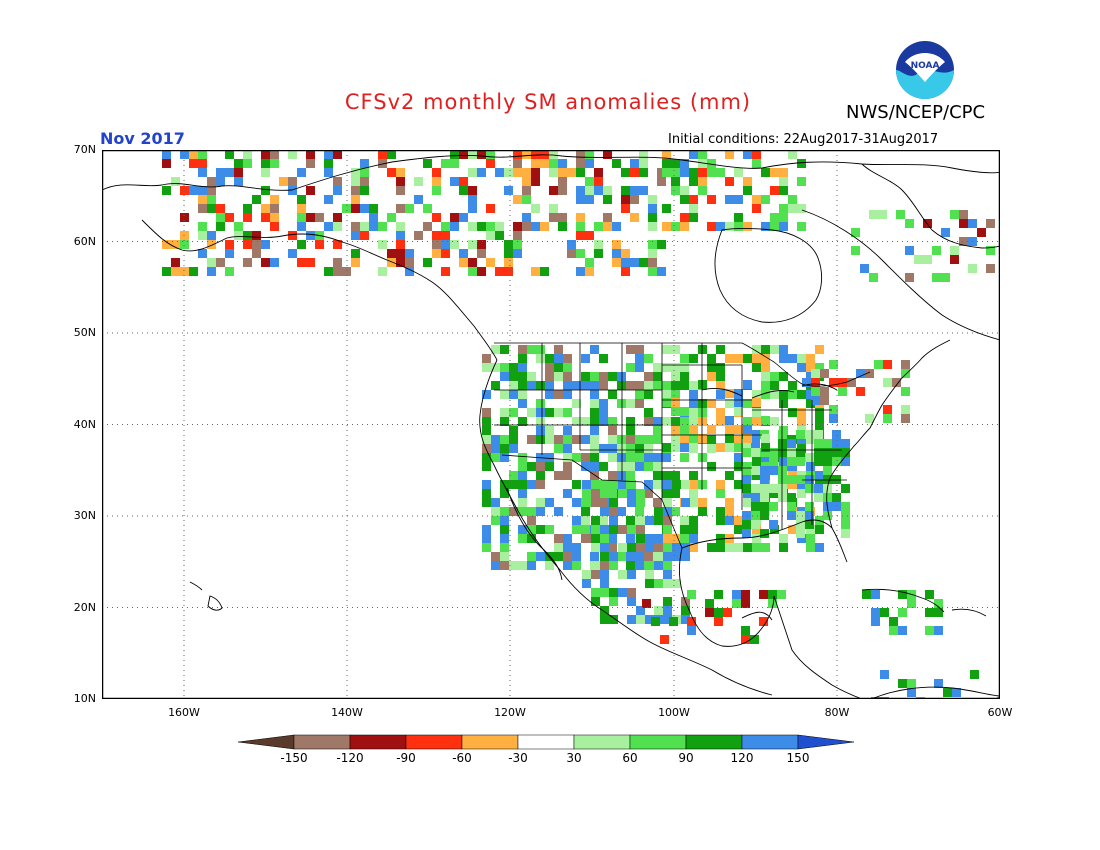 This screenshot has height=850, width=1100. Describe the element at coordinates (462, 758) in the screenshot. I see `colorbar-label: -60` at that location.